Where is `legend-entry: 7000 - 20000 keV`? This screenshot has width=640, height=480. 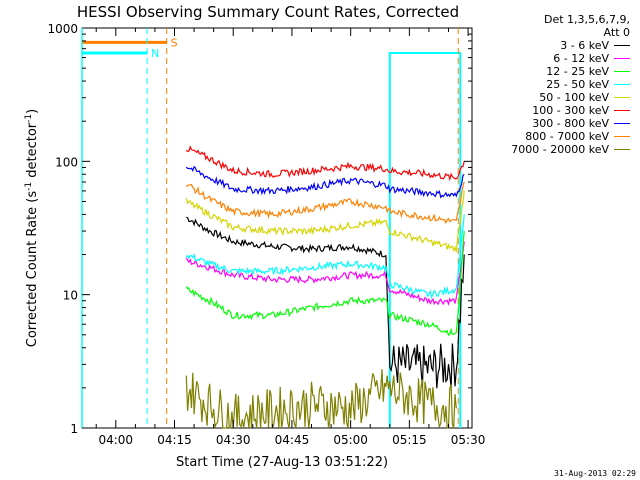
legend-entry: 7000 - 20000 keV is located at coordinates (559, 149).